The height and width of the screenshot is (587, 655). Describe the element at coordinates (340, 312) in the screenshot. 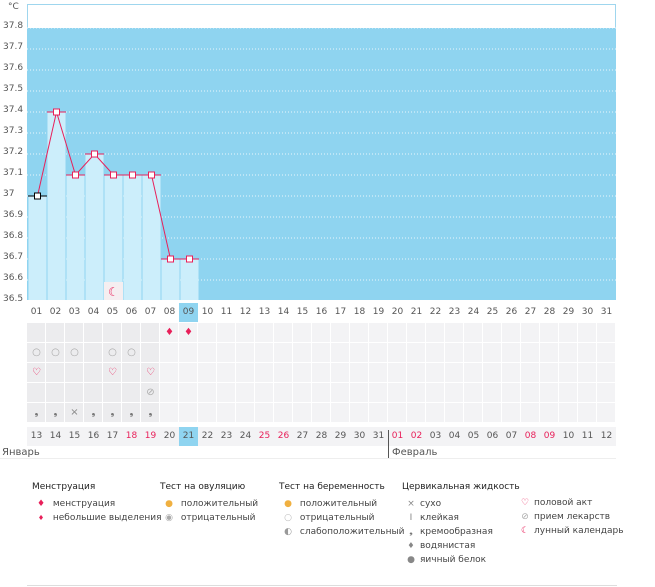

I see `cycle-day-label: 17` at that location.